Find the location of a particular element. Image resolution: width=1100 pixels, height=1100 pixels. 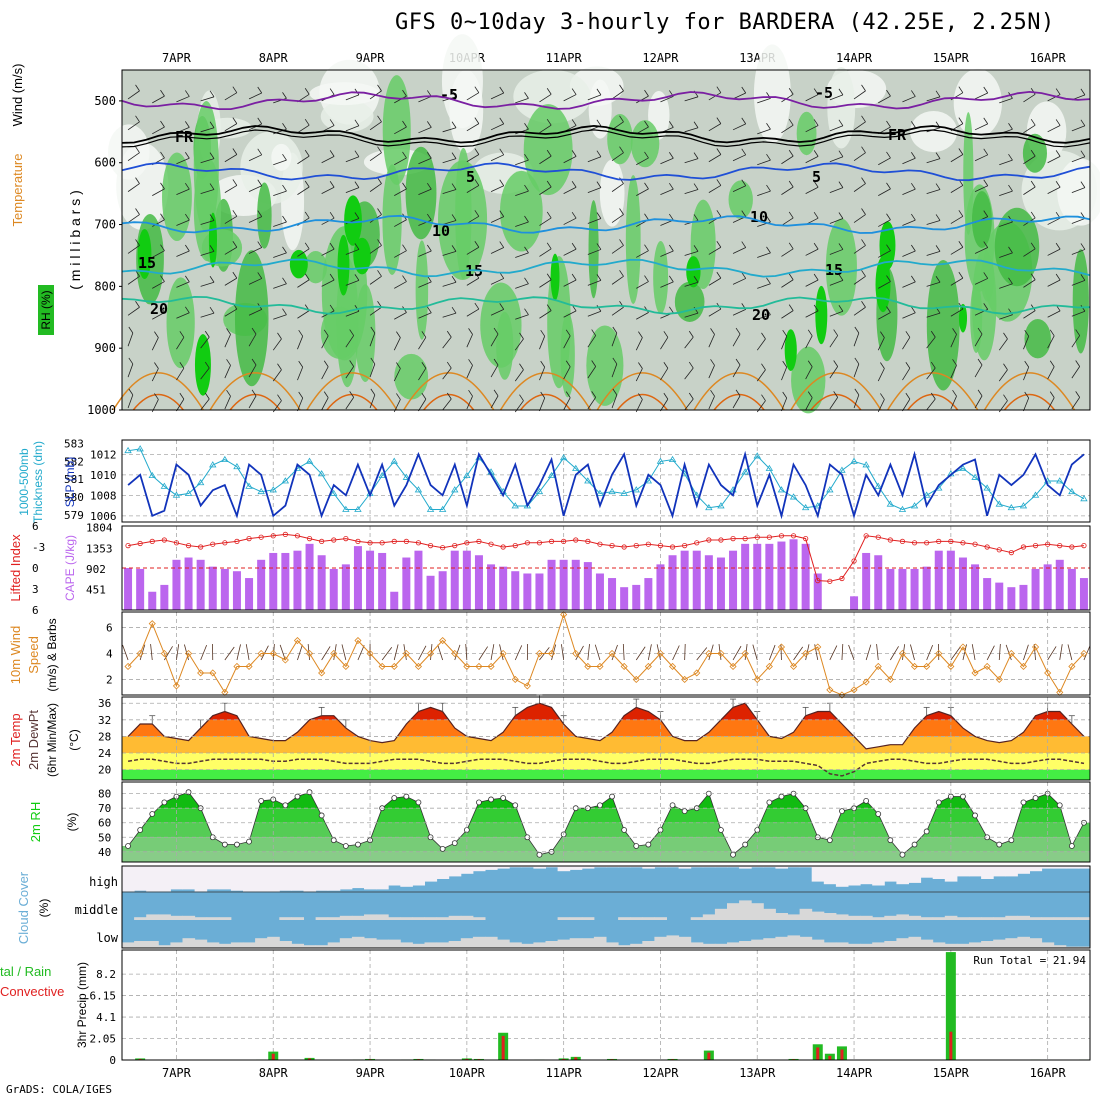

slp-tick: 1012 is located at coordinates (103, 454).